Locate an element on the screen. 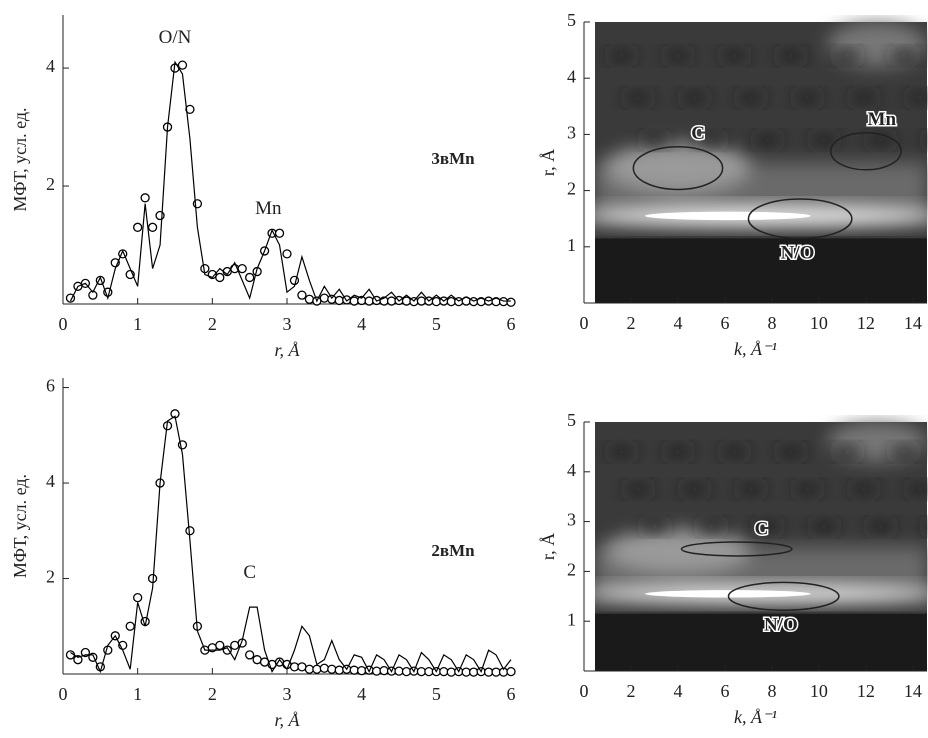  annotation-label: O/N is located at coordinates (175, 37).